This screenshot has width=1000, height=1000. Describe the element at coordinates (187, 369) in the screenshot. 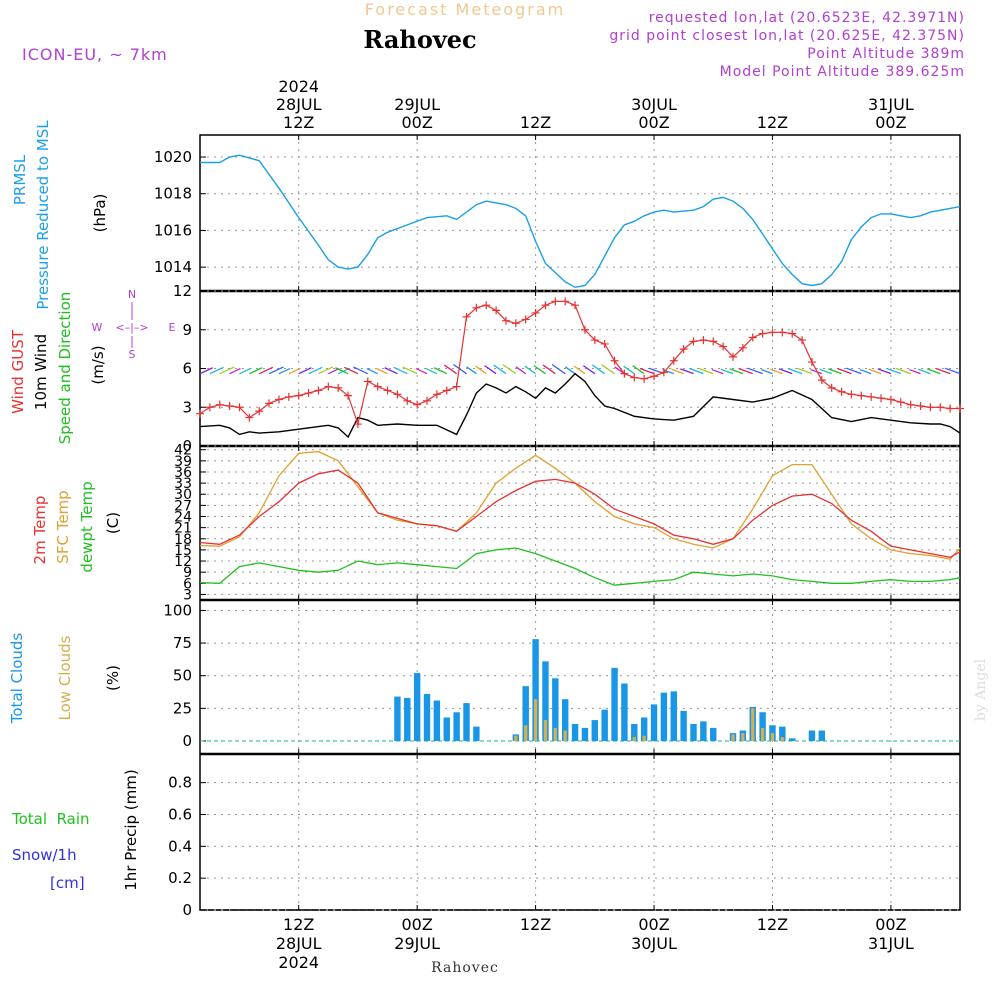

I see `y-tick-label: 6` at that location.